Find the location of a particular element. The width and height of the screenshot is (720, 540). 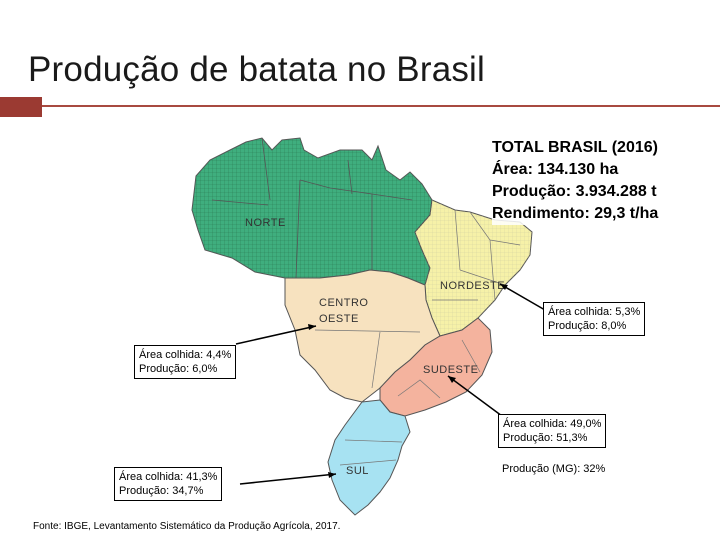

region-sul-shape is located at coordinates (369, 457).